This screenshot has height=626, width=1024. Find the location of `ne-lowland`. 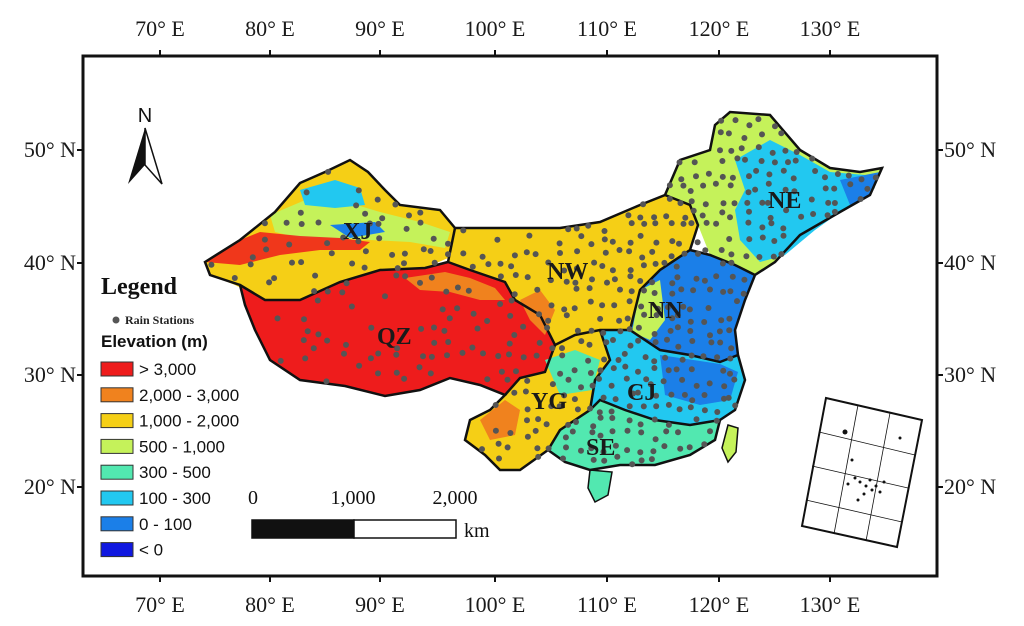

ne-lowland is located at coordinates (860, 188).